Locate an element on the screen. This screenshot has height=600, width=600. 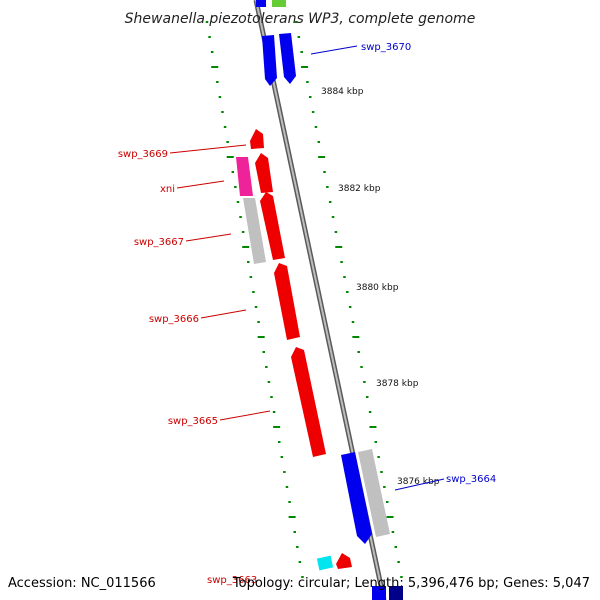
feature-partial-top-blue is located at coordinates (261, 3).